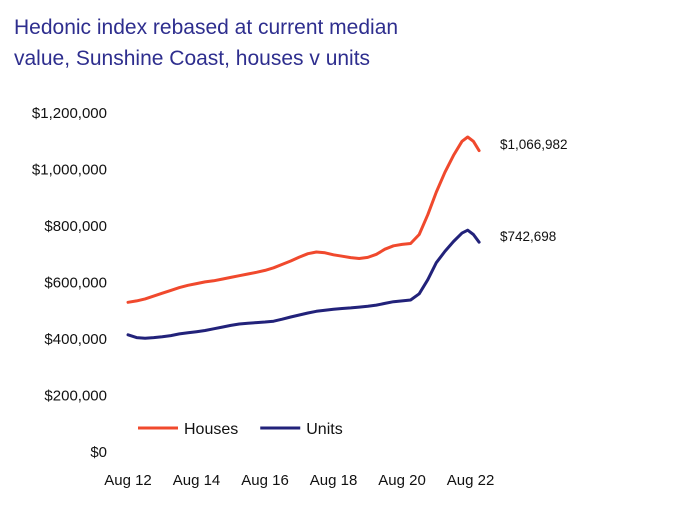 The width and height of the screenshot is (696, 523). I want to click on series-line-units, so click(303, 284).